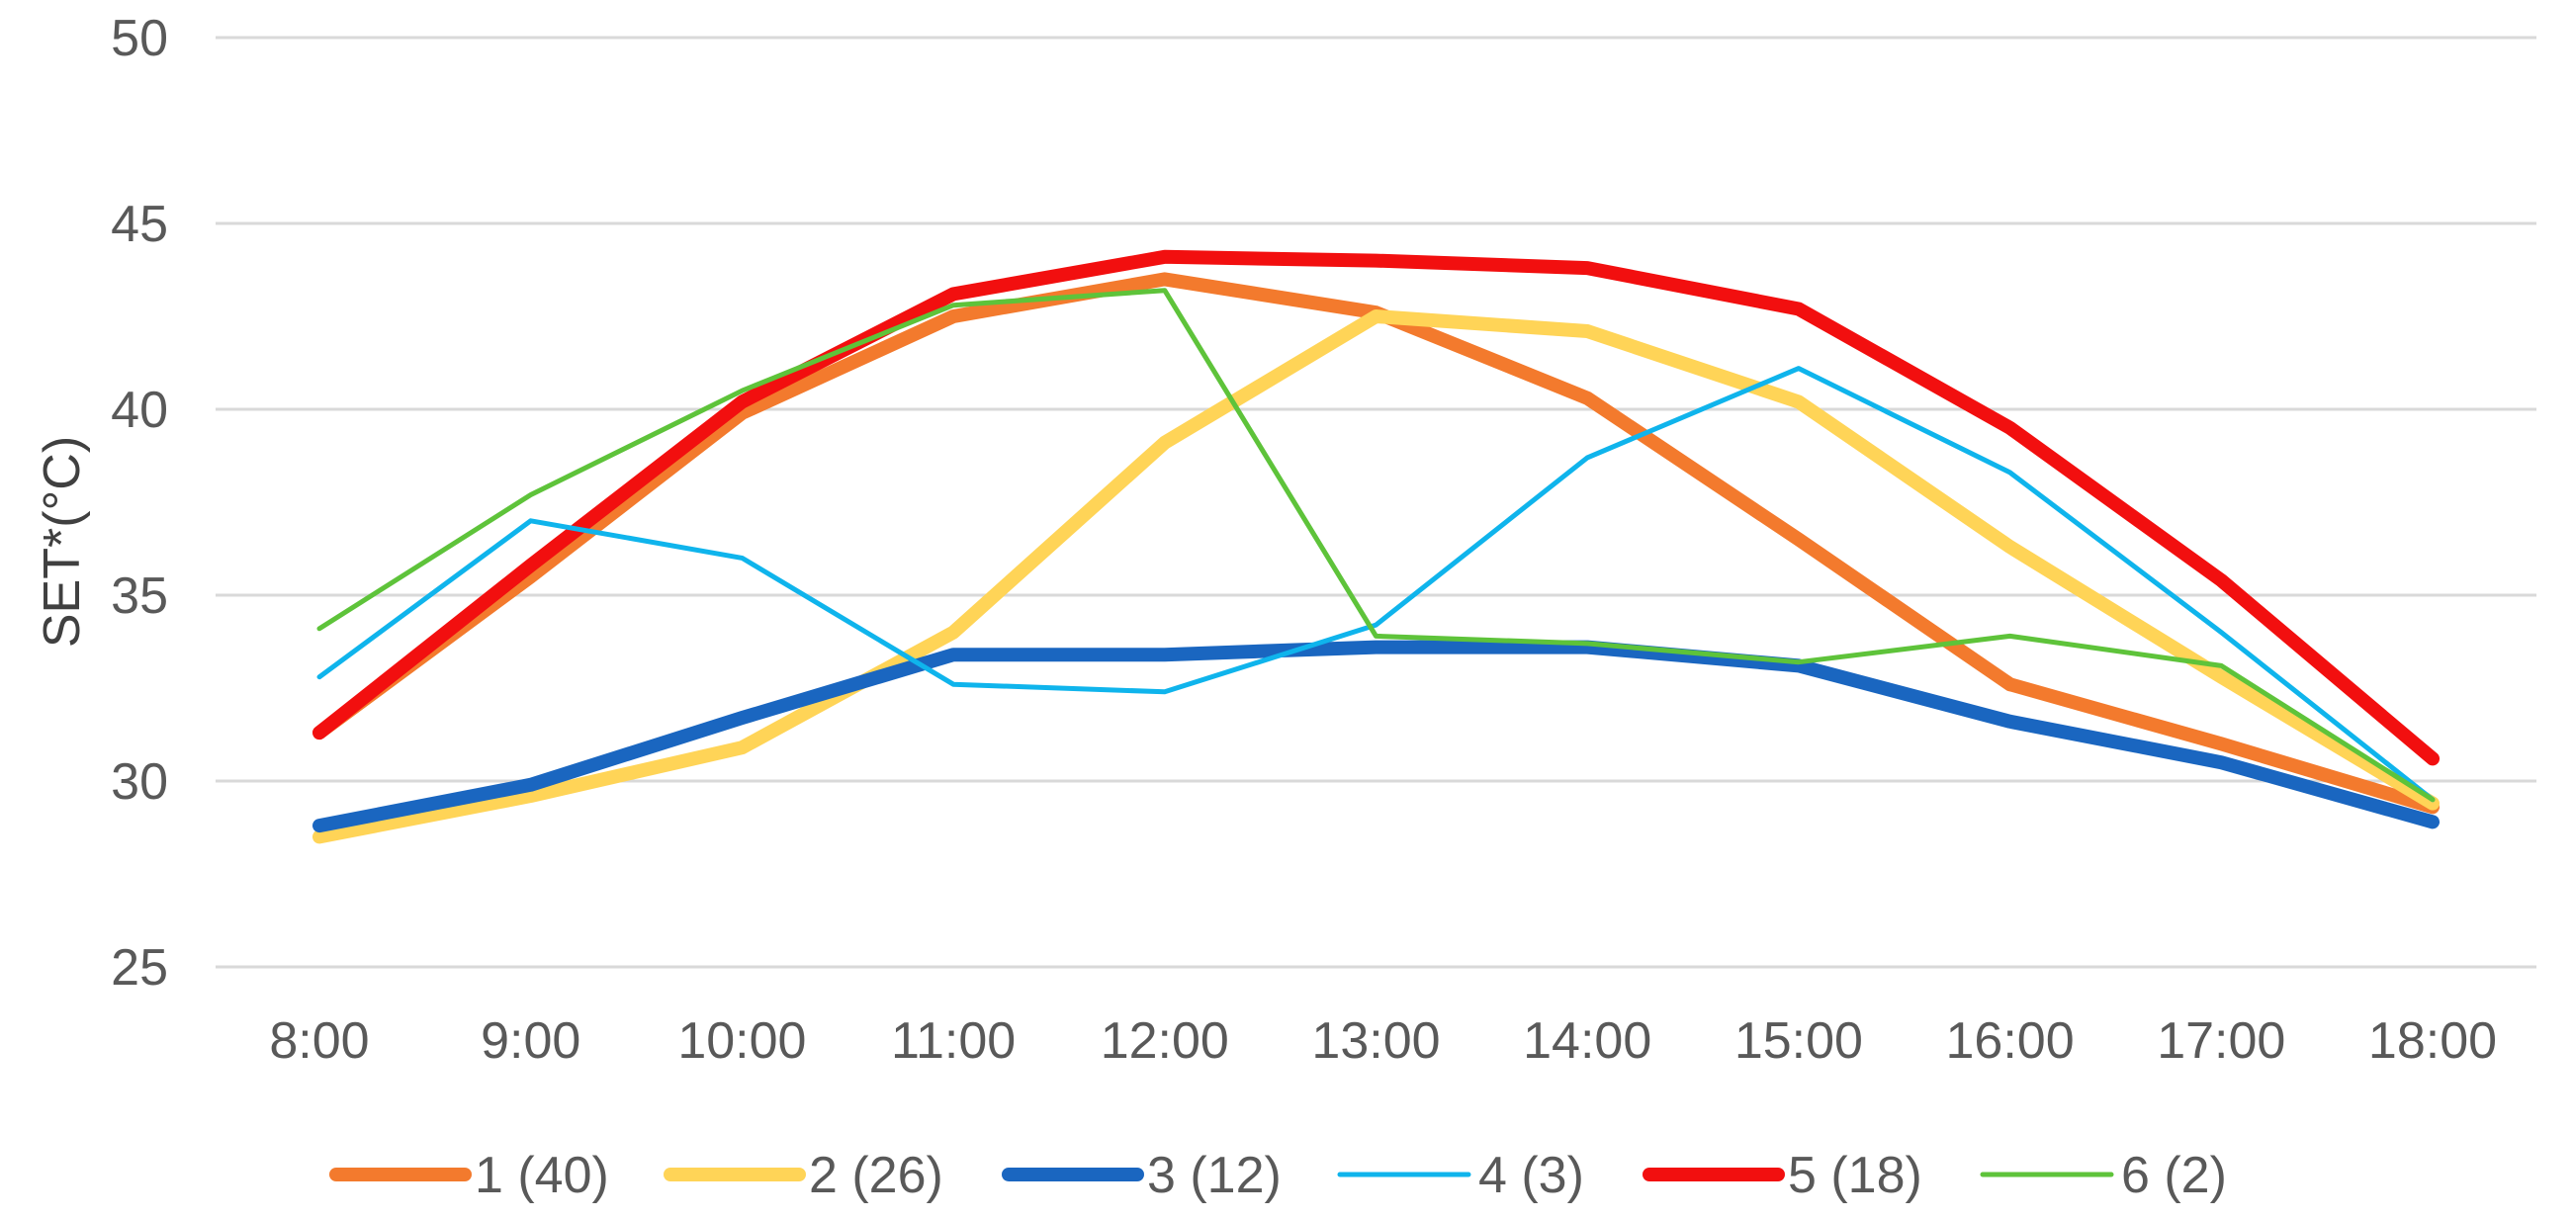  Describe the element at coordinates (1531, 1175) in the screenshot. I see `legend-label: 4 (3)` at that location.